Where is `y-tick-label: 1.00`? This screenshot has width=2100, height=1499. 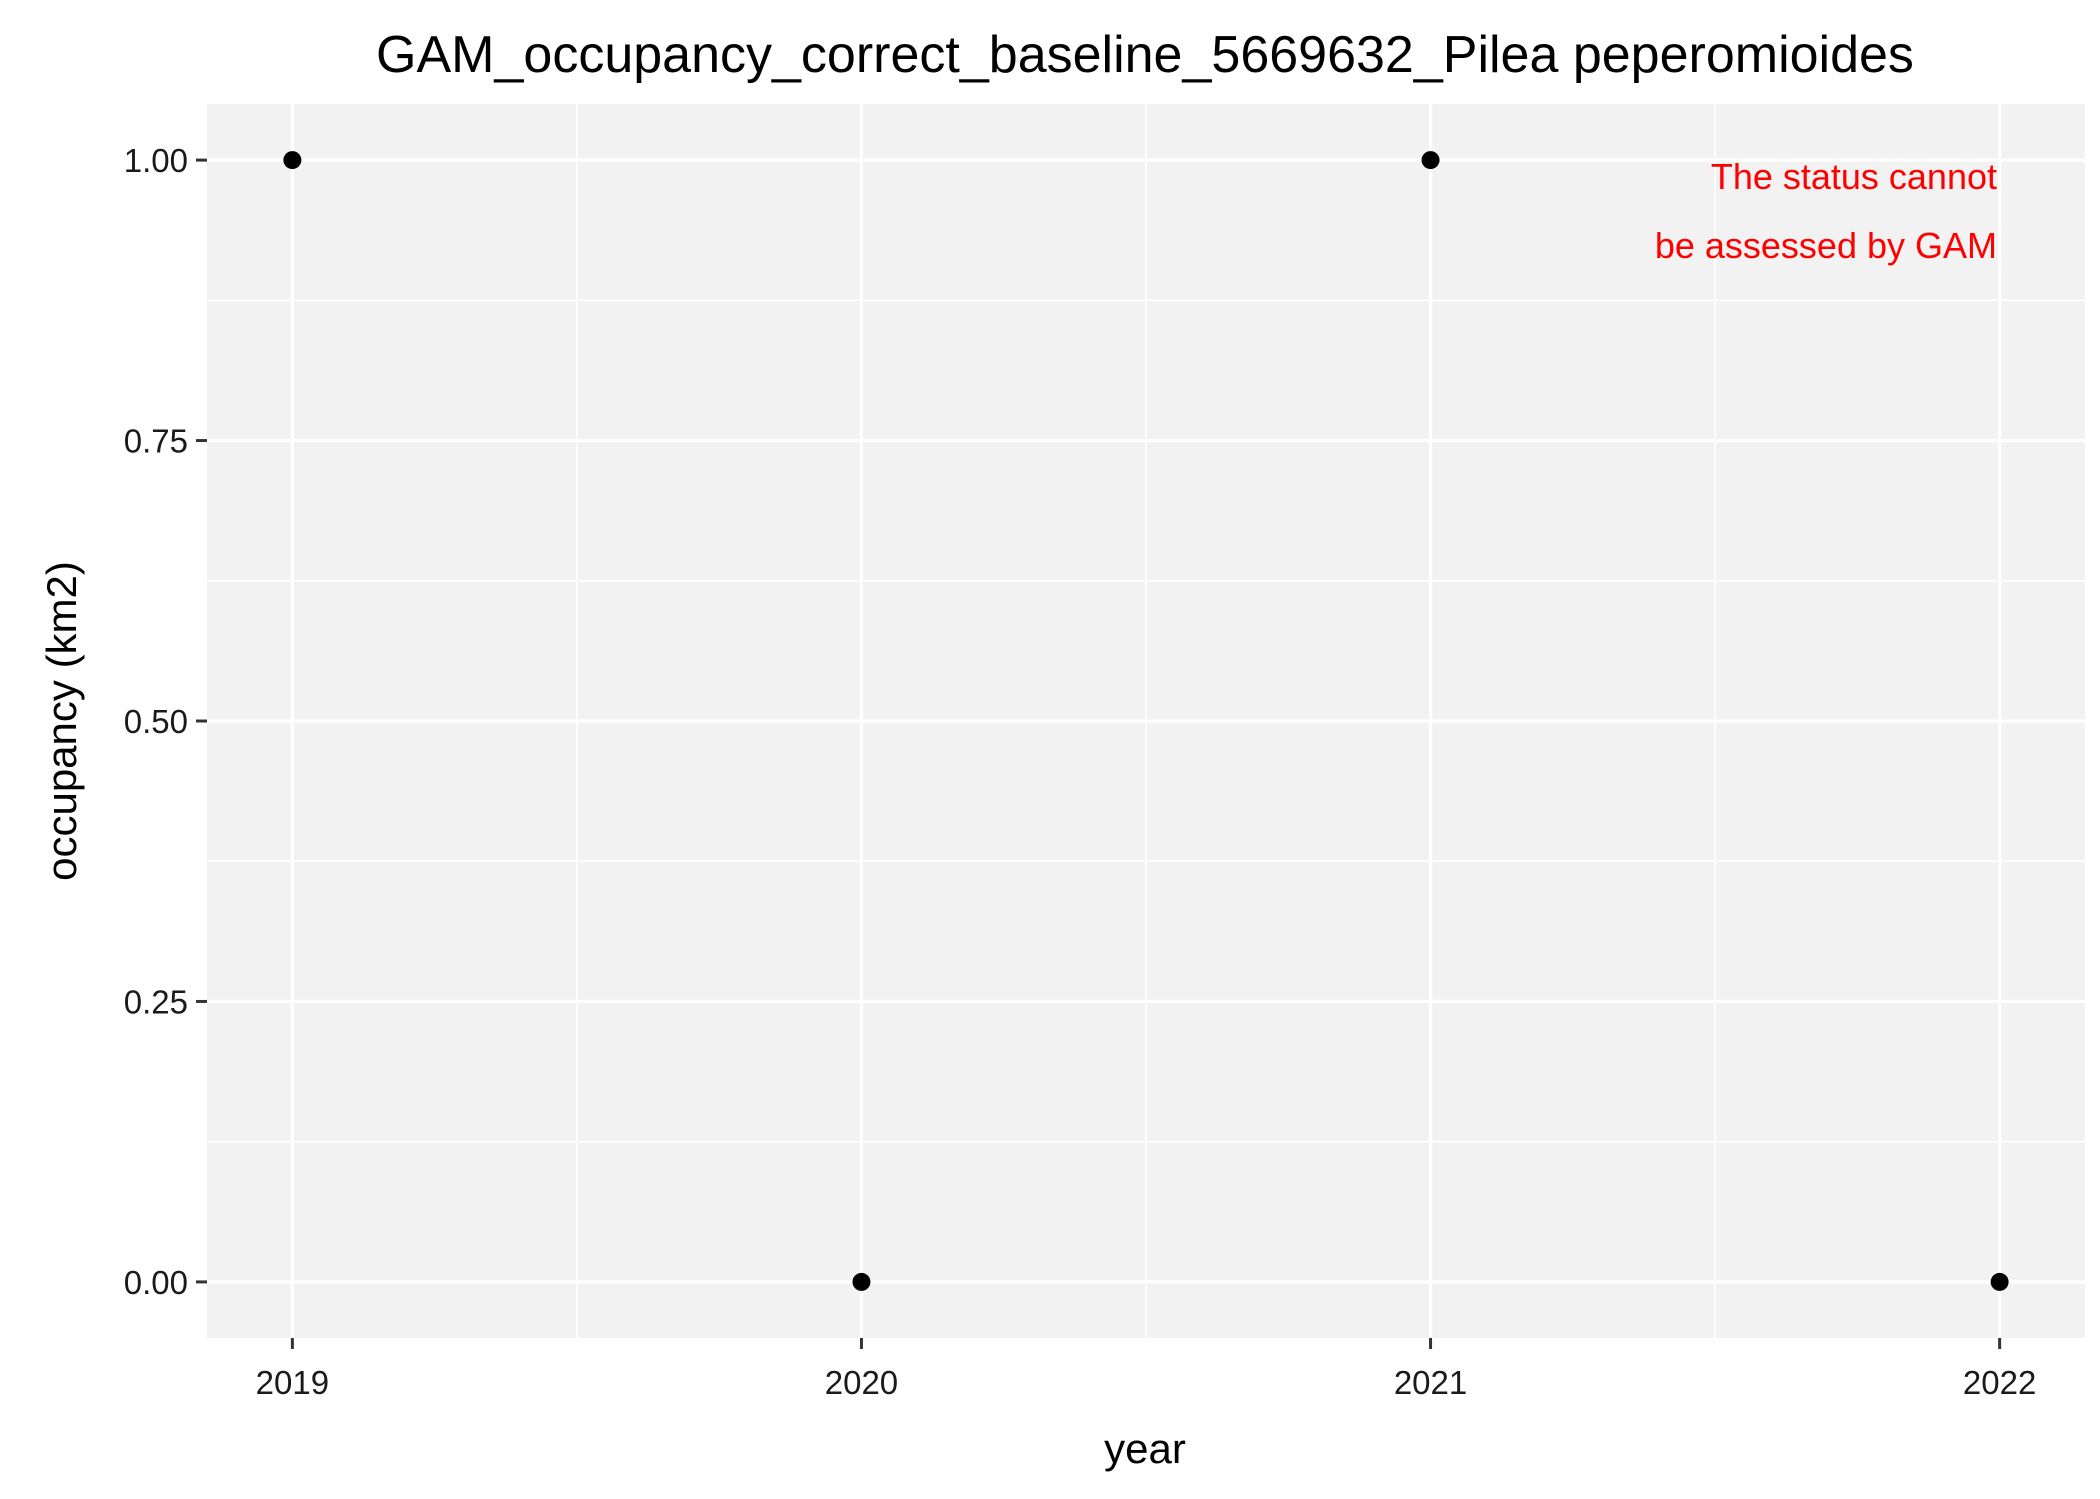 y-tick-label: 1.00 is located at coordinates (156, 160).